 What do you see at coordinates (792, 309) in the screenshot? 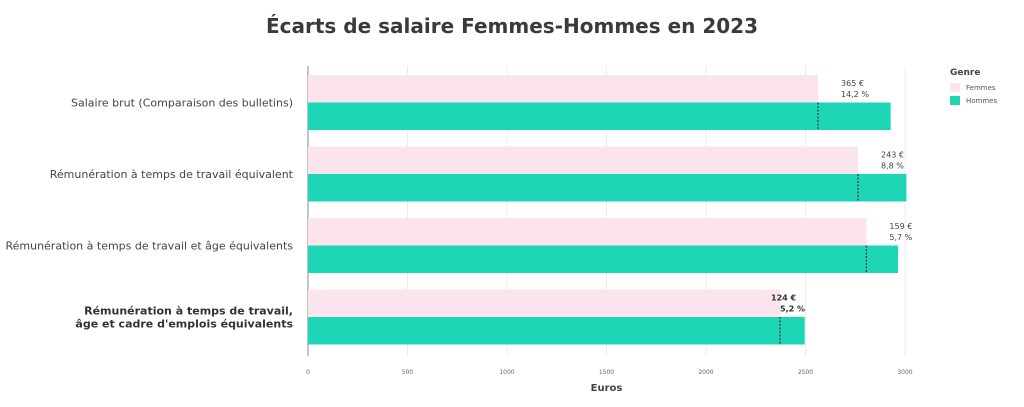
I see `gap-percent-label: 5,2 %` at bounding box center [792, 309].